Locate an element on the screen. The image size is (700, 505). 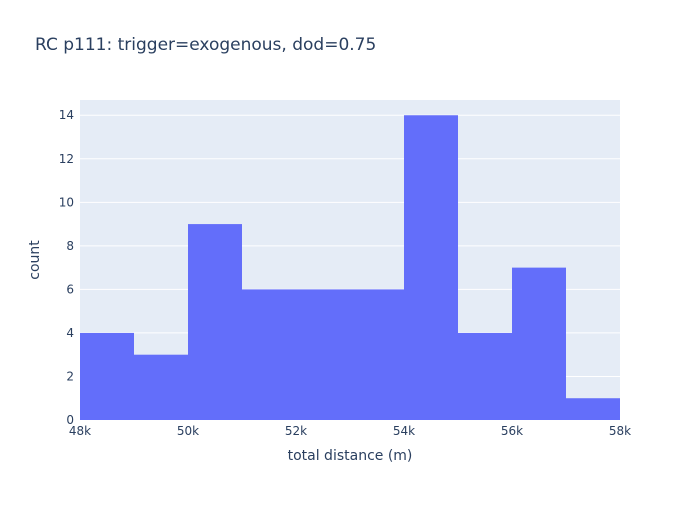
y-tick-labels: 0 2 4 6 8 10 12 14 is located at coordinates (66, 267).